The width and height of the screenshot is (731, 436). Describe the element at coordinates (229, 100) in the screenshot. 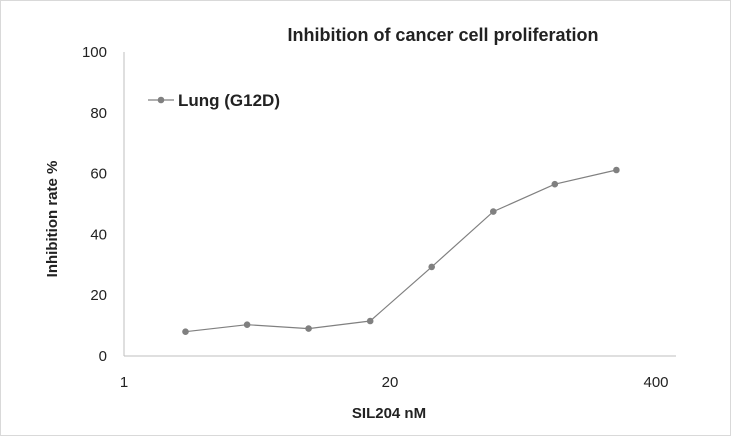

I see `legend-label: Lung (G12D)` at that location.